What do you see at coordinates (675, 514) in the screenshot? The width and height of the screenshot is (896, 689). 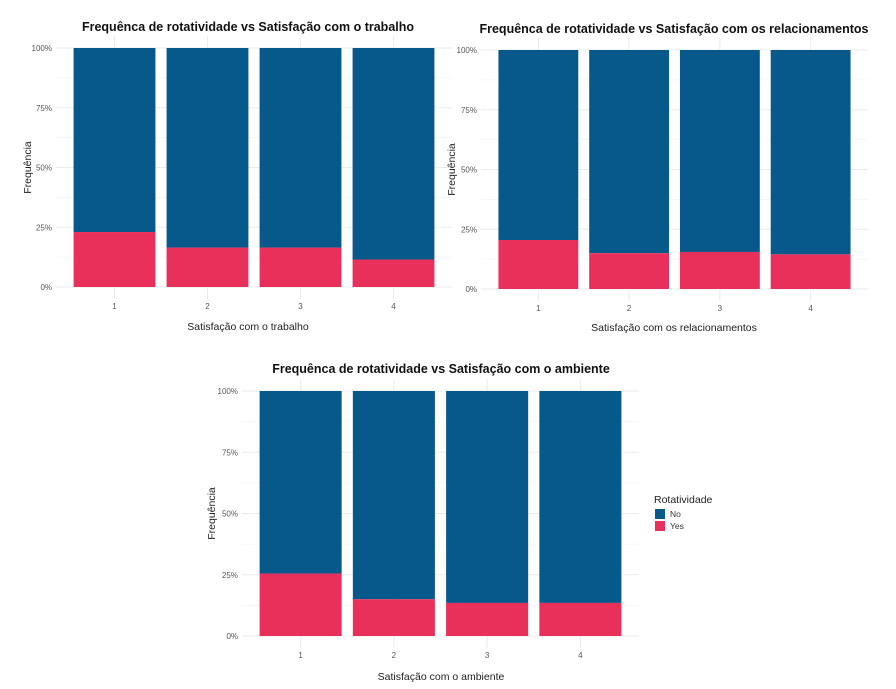 I see `legend-label-no: No` at bounding box center [675, 514].